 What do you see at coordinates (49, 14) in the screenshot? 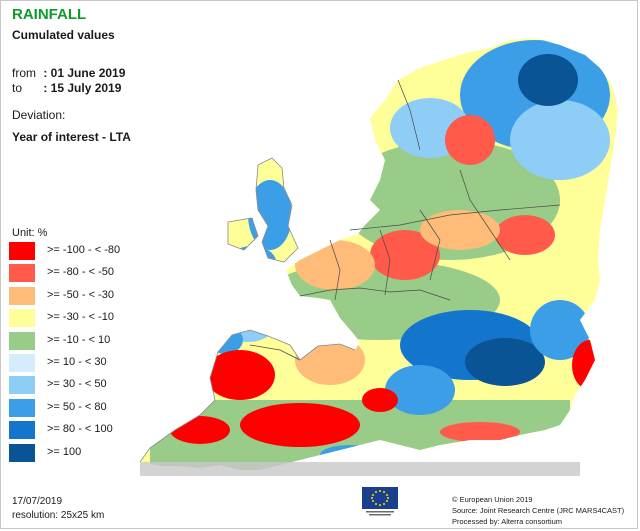
I see `map-title: RAINFALL` at bounding box center [49, 14].